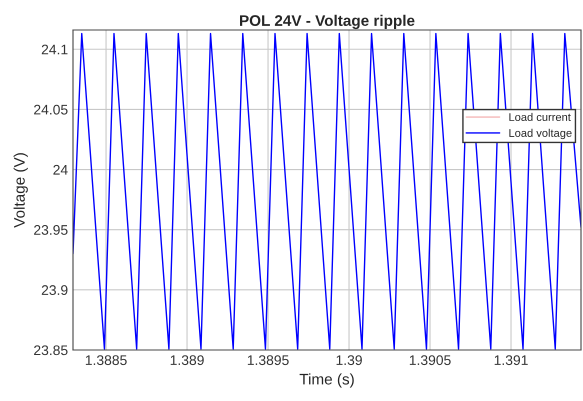 The width and height of the screenshot is (583, 401). I want to click on x-tick-label: 1.3905, so click(430, 360).